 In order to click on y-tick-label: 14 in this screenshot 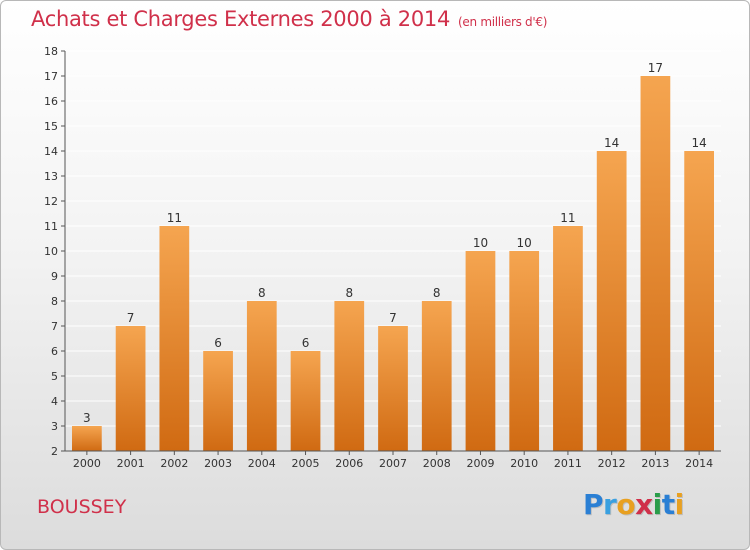, I will do `click(51, 151)`.